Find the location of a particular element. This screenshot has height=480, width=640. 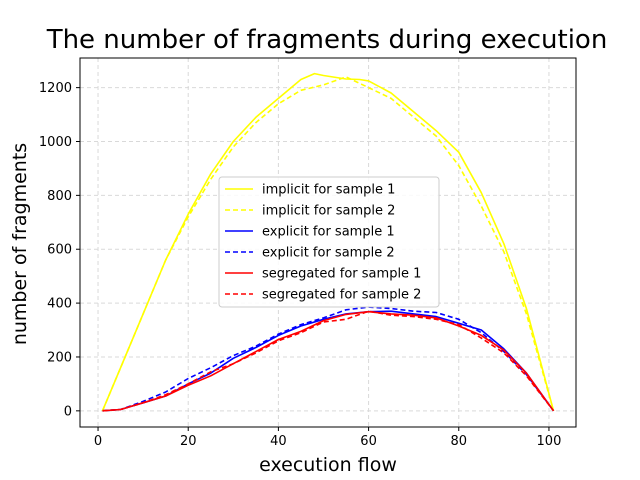

legend-label: segregated for sample 1 is located at coordinates (341, 274).